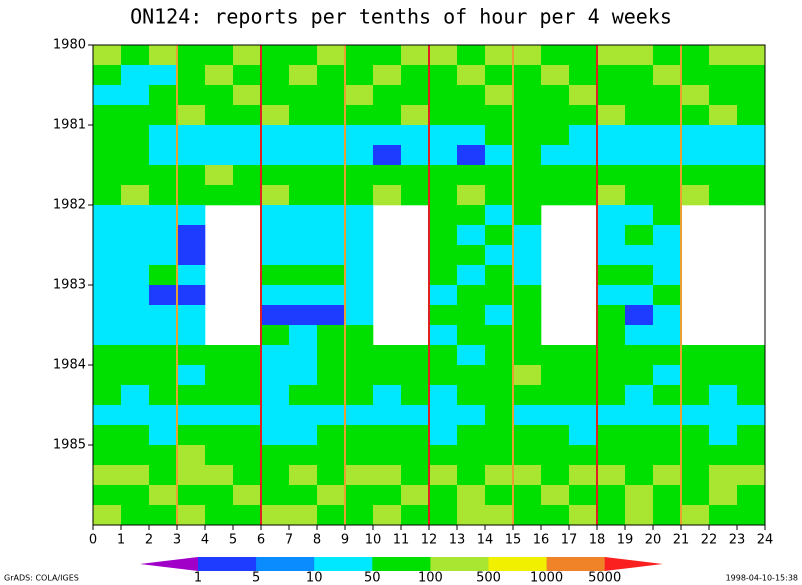 This screenshot has width=802, height=585. I want to click on x-tick-label: 21, so click(681, 540).